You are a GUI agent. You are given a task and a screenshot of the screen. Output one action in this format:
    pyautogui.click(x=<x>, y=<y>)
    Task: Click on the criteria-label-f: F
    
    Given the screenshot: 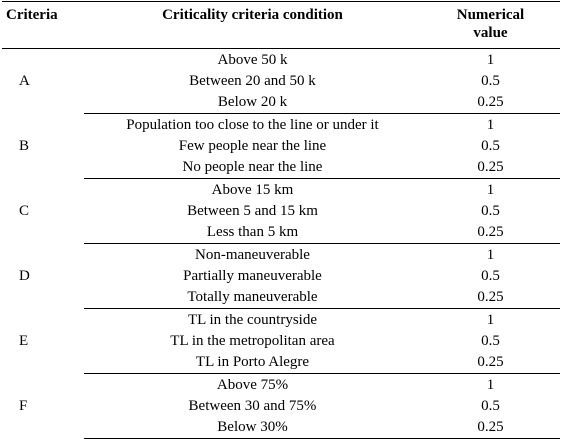 What is the action you would take?
    pyautogui.click(x=23, y=406)
    